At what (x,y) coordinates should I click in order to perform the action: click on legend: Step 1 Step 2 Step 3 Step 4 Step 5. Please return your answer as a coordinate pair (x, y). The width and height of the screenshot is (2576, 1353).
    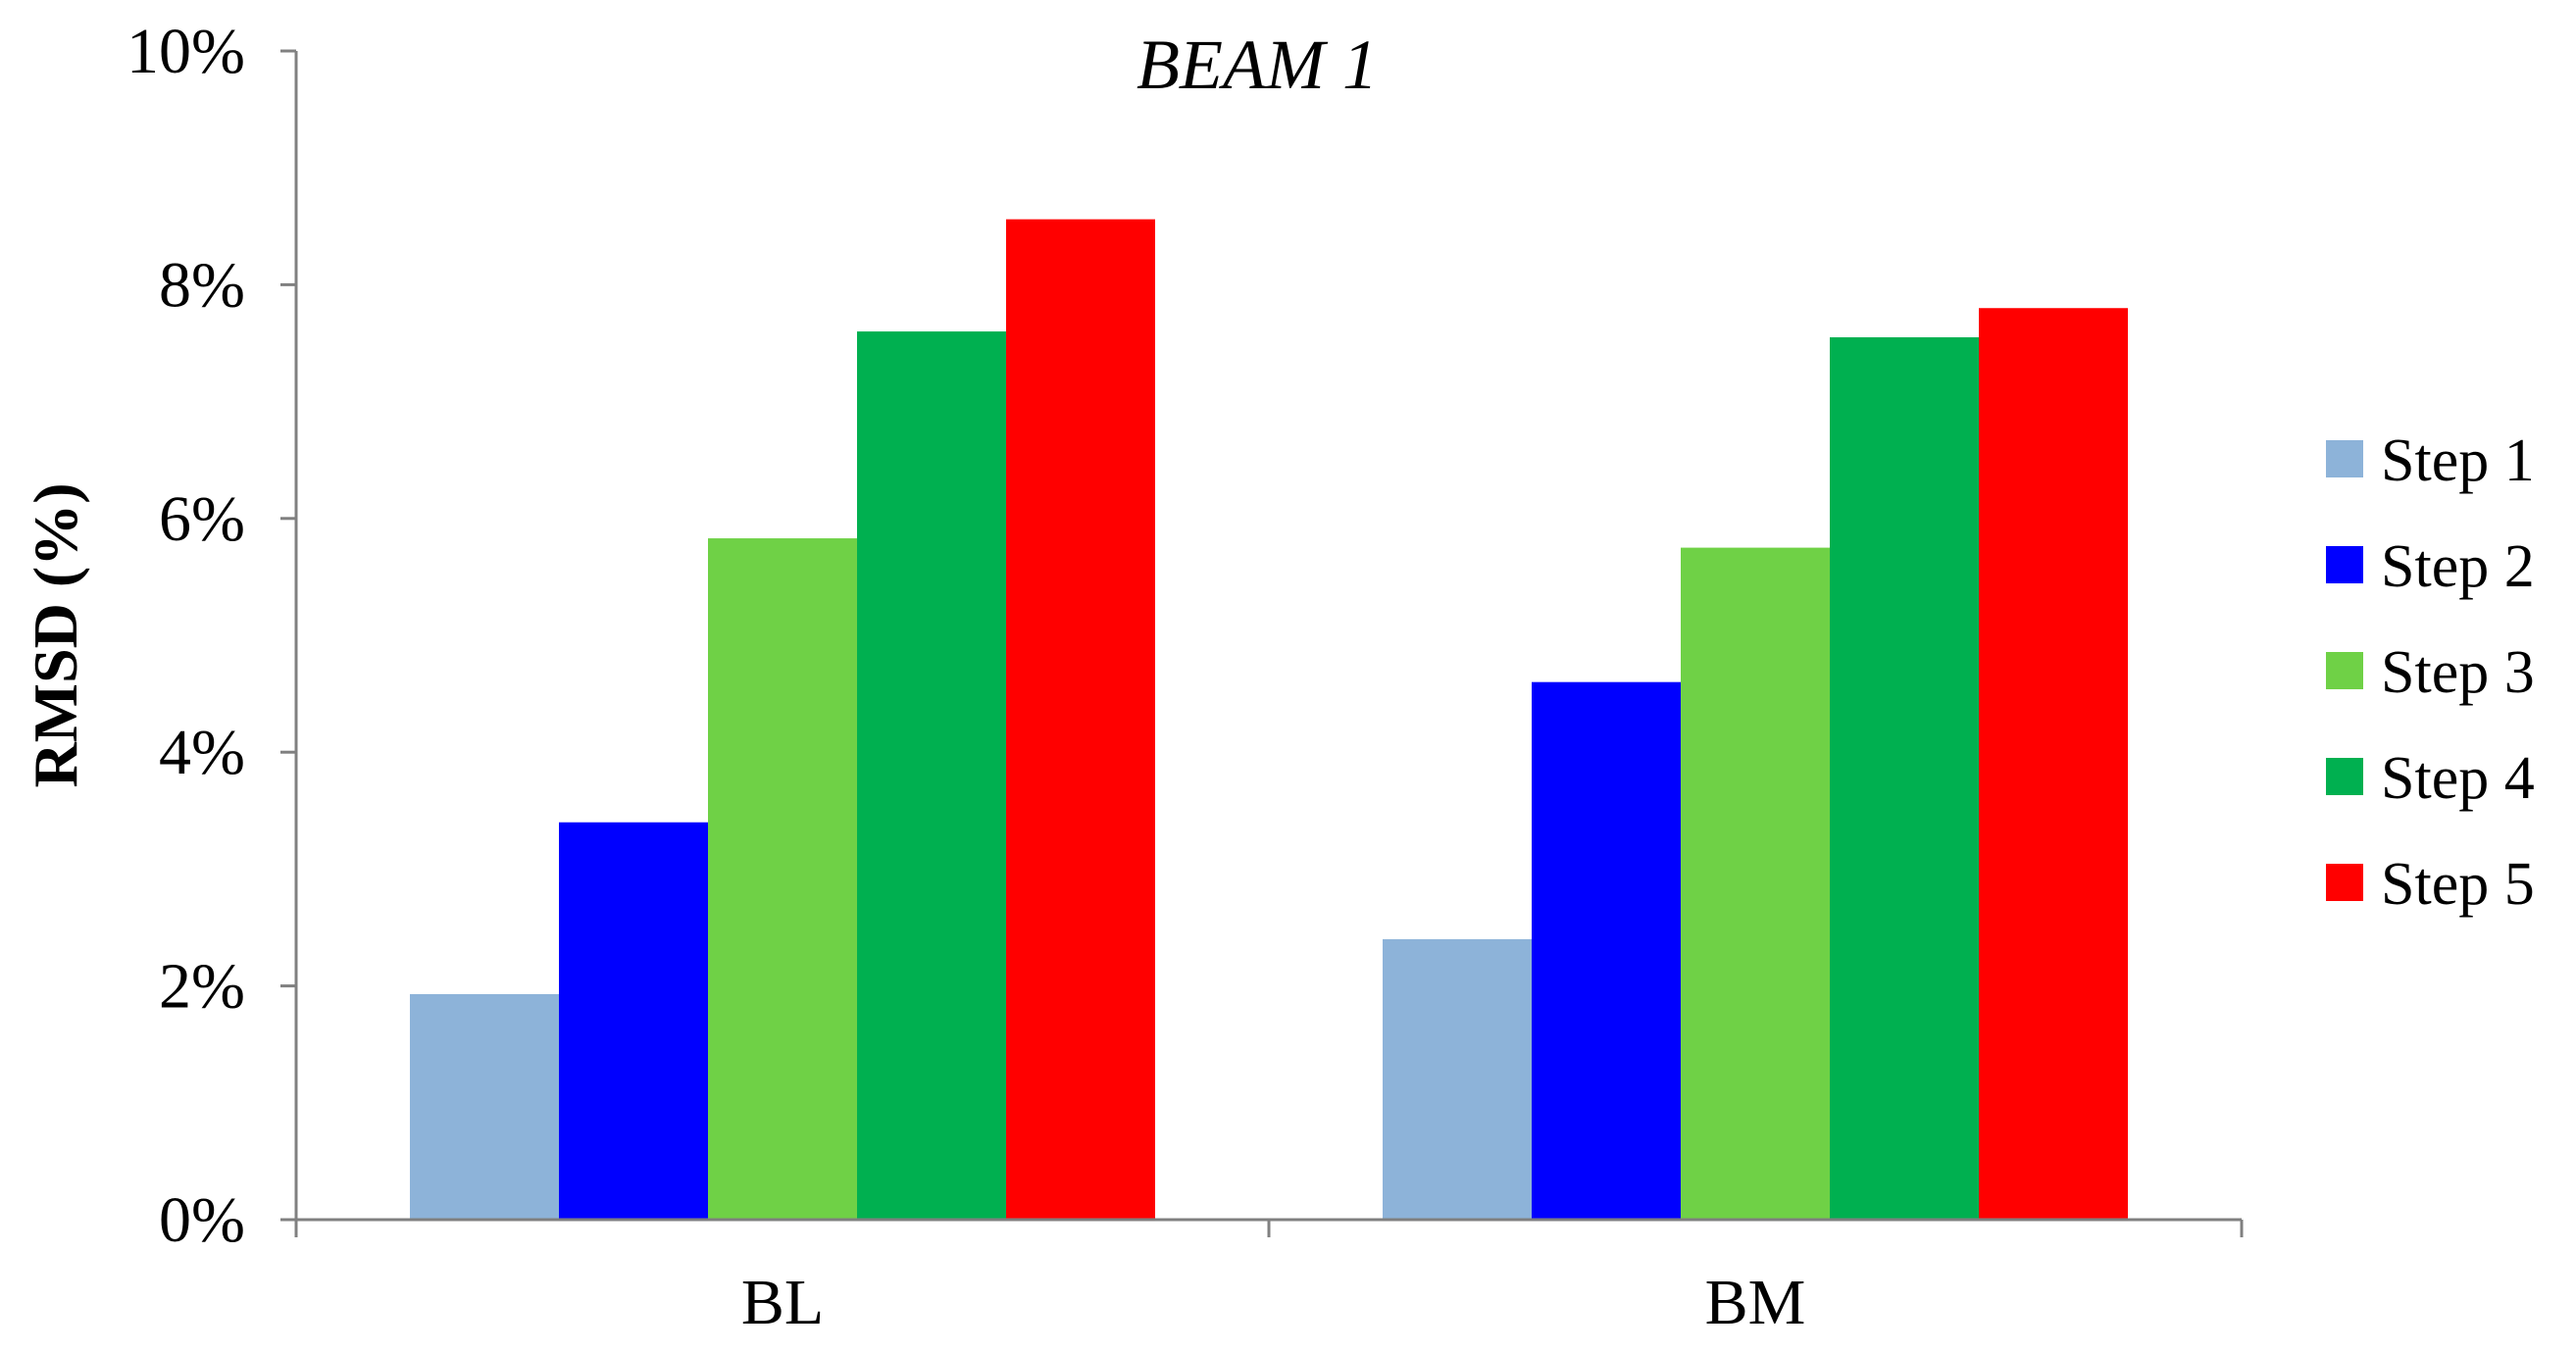
    Looking at the image, I should click on (2431, 673).